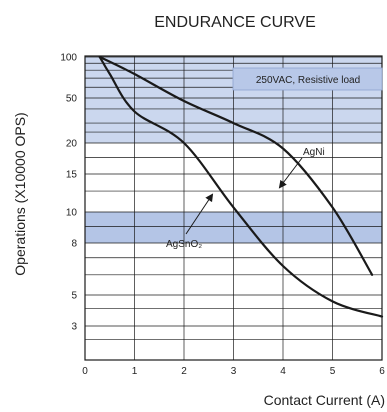 This screenshot has width=387, height=412. I want to click on series-label-agni: AgNi, so click(314, 152).